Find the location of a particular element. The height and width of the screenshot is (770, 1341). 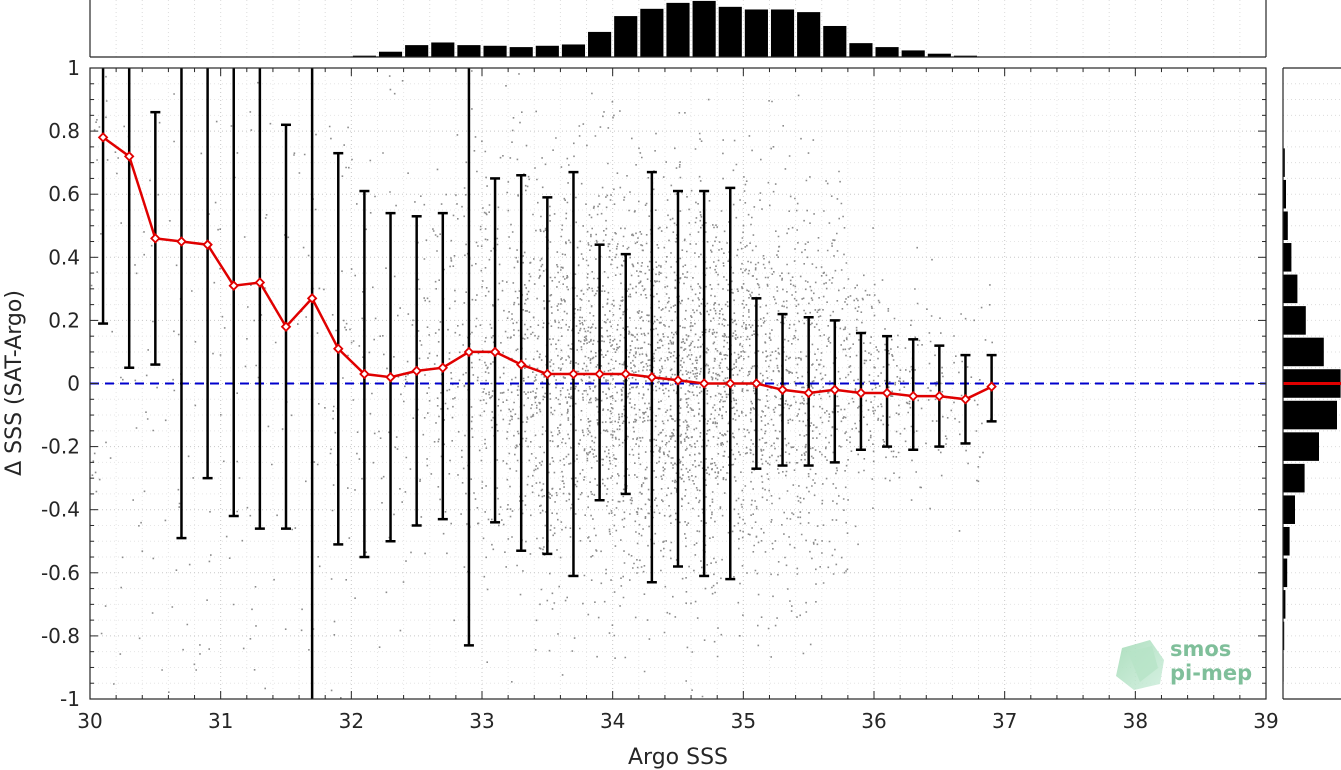

logo-line-2: pi-mep is located at coordinates (1211, 673).